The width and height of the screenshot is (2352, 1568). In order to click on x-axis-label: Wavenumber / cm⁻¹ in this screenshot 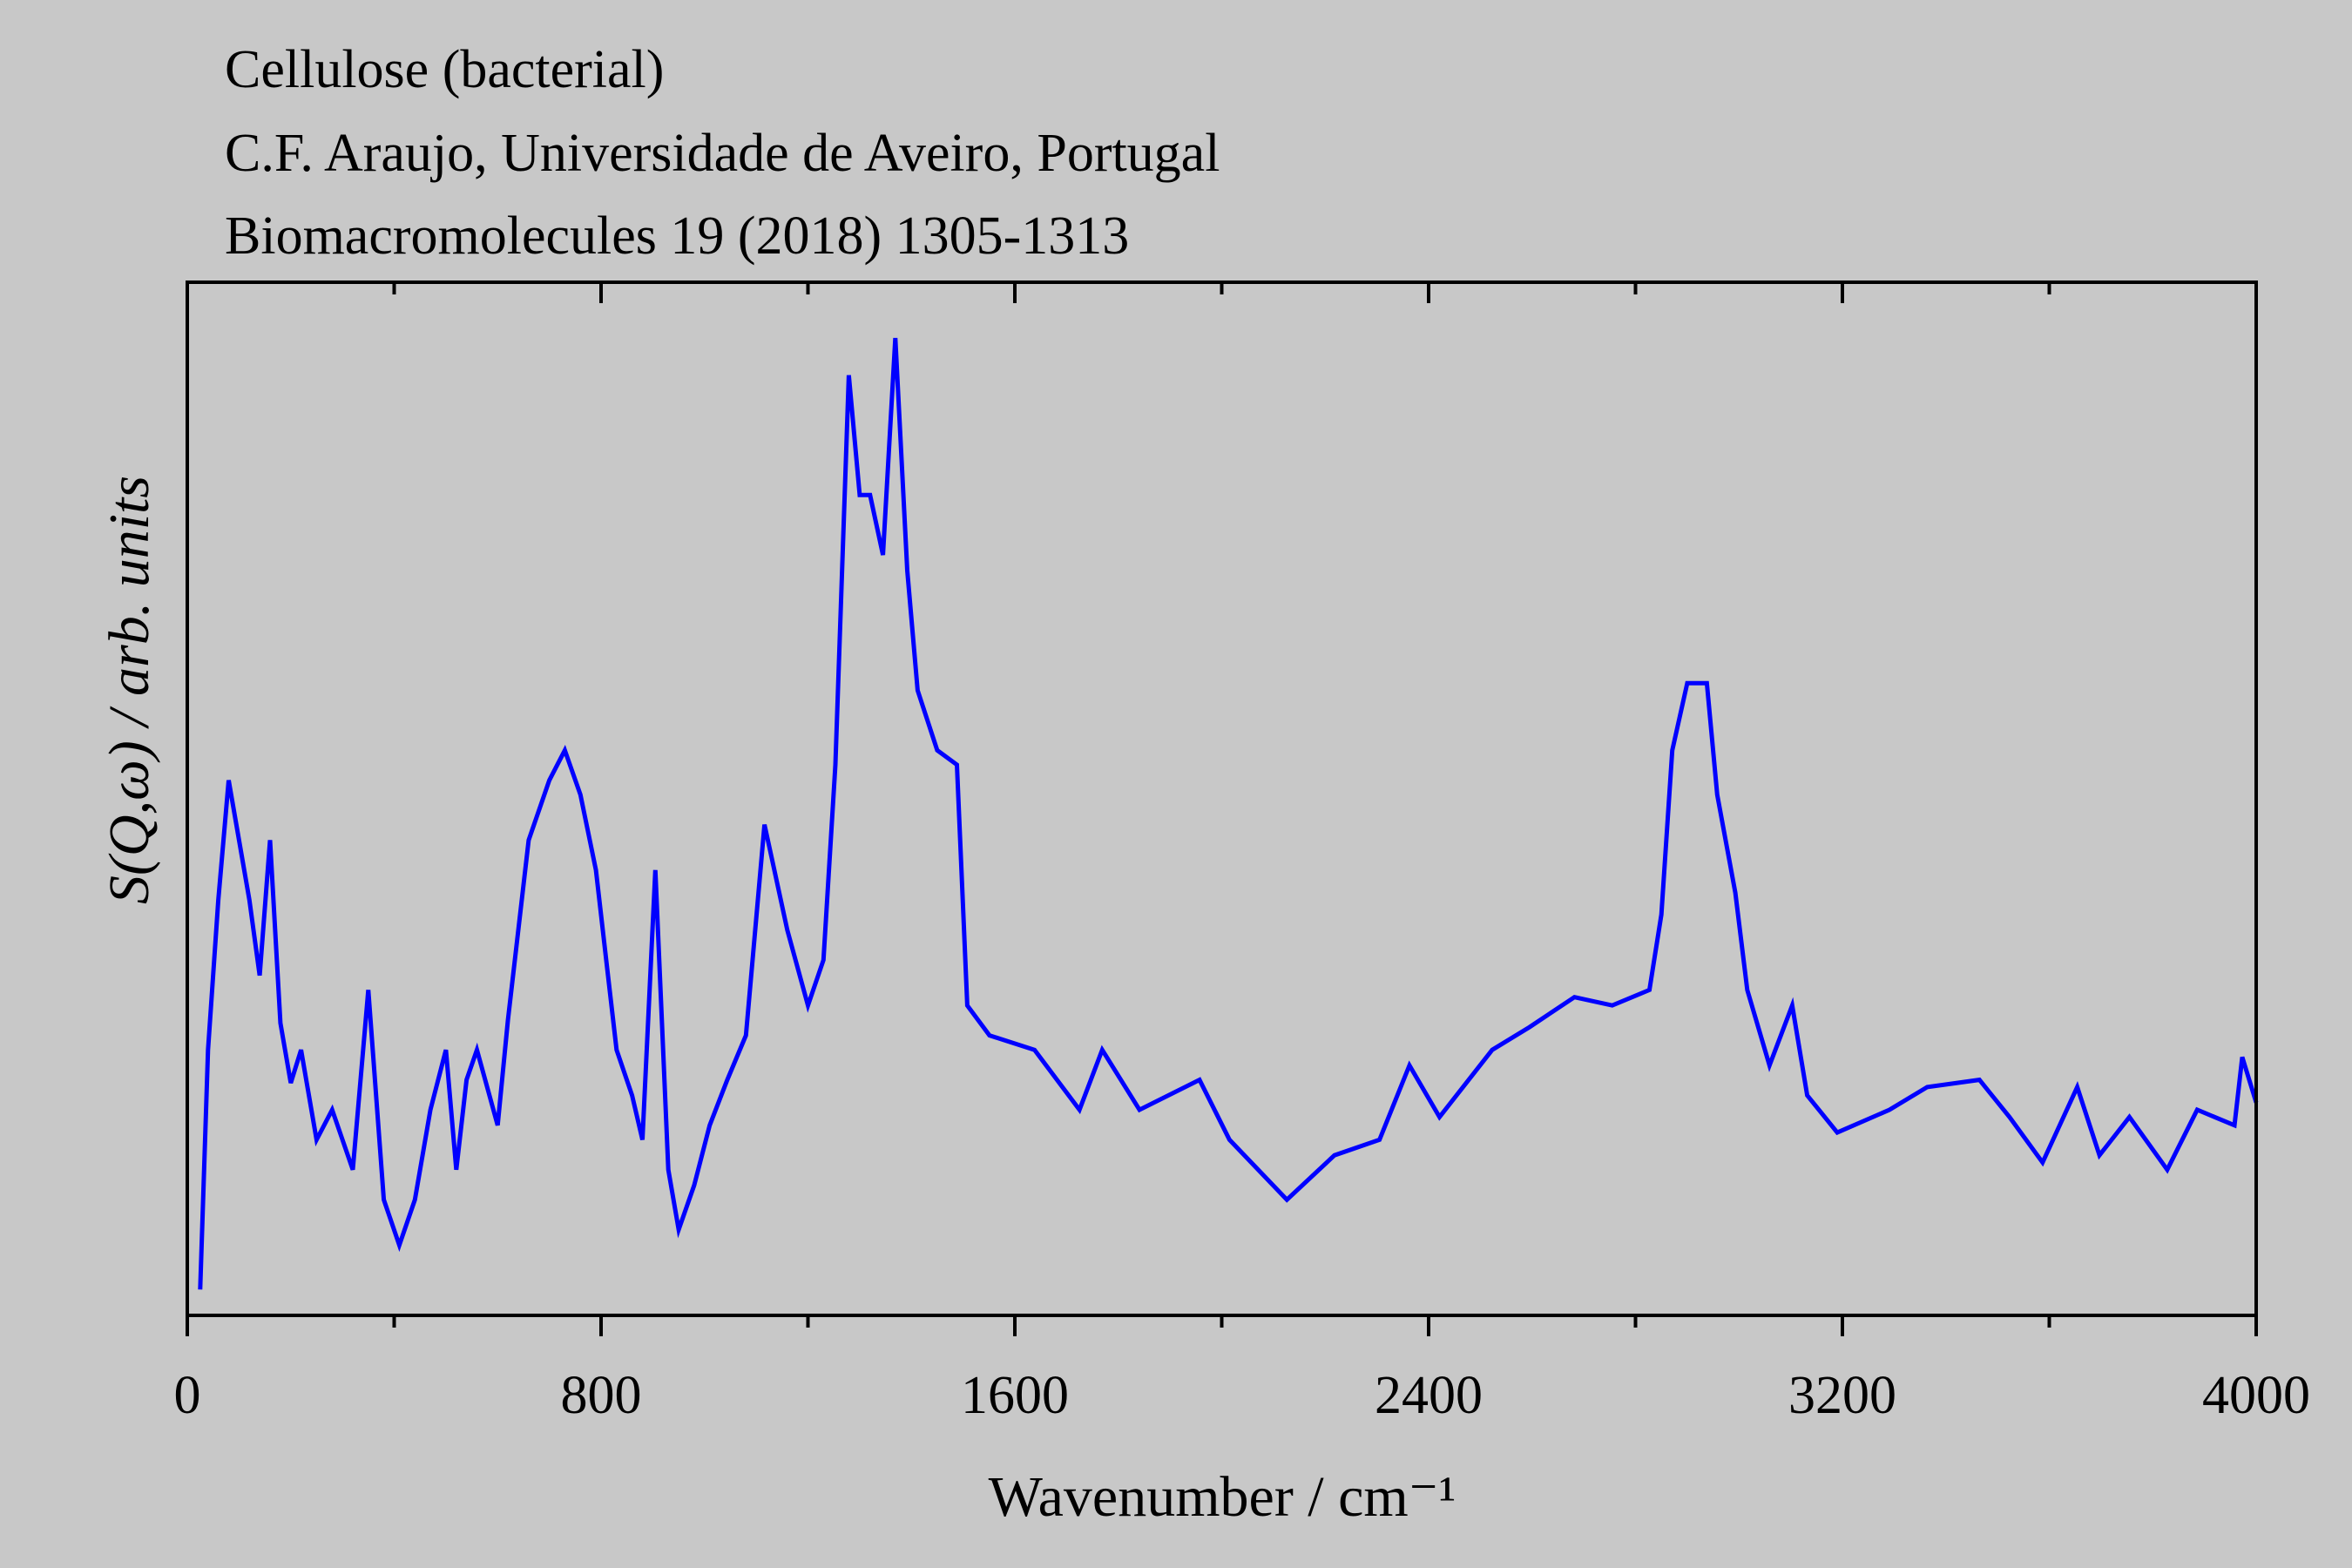, I will do `click(1222, 1497)`.